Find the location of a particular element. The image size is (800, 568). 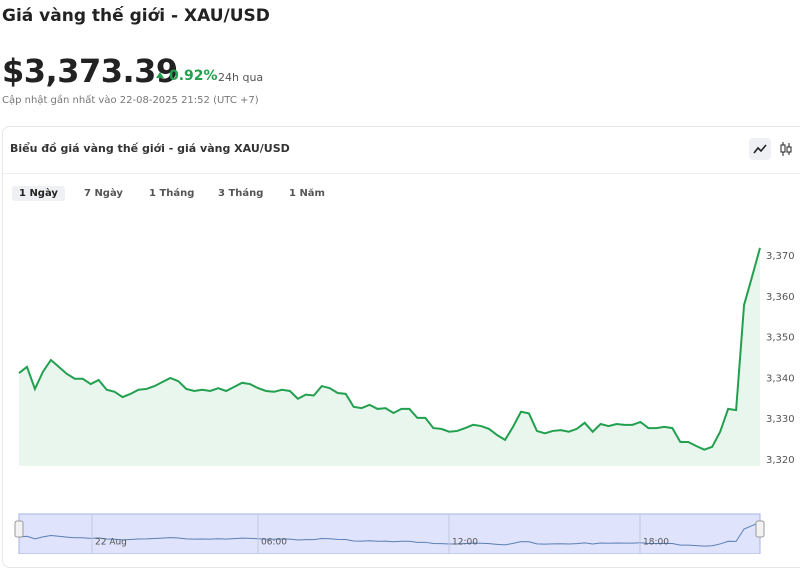

y-tick-label: 3,330 is located at coordinates (780, 419).